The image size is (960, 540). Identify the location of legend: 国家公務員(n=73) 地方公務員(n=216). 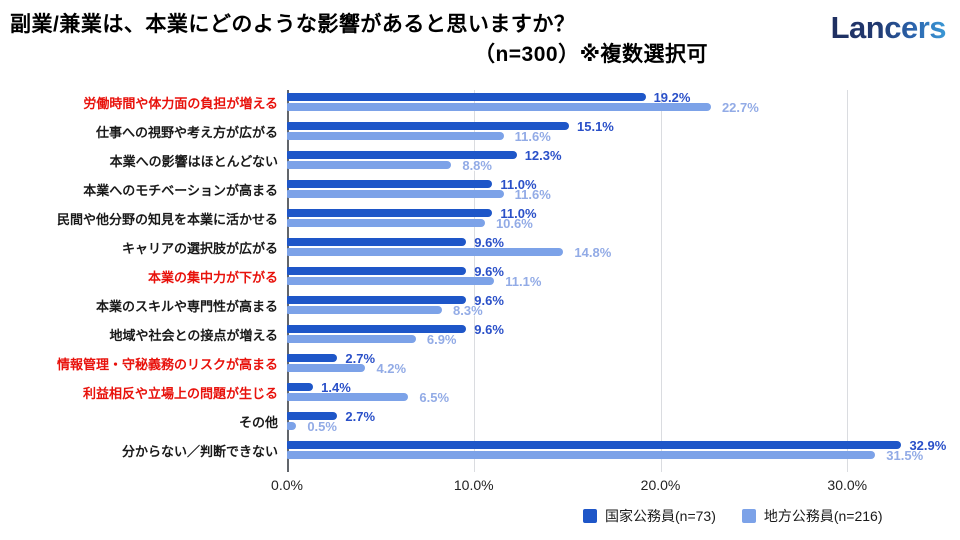
(733, 516).